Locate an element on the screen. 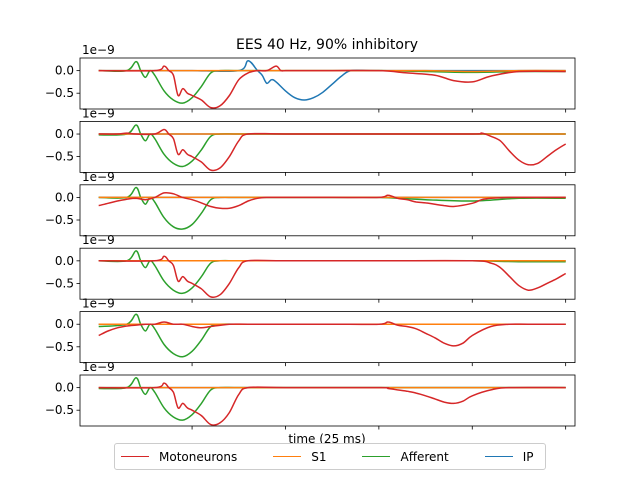 The width and height of the screenshot is (640, 480). legend-item-afferent: Afferent is located at coordinates (402, 456).